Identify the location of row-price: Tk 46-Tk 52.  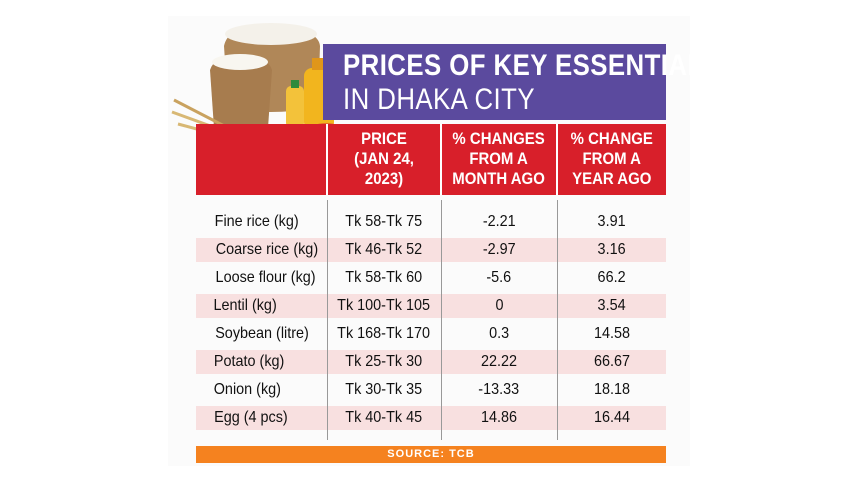
(384, 249).